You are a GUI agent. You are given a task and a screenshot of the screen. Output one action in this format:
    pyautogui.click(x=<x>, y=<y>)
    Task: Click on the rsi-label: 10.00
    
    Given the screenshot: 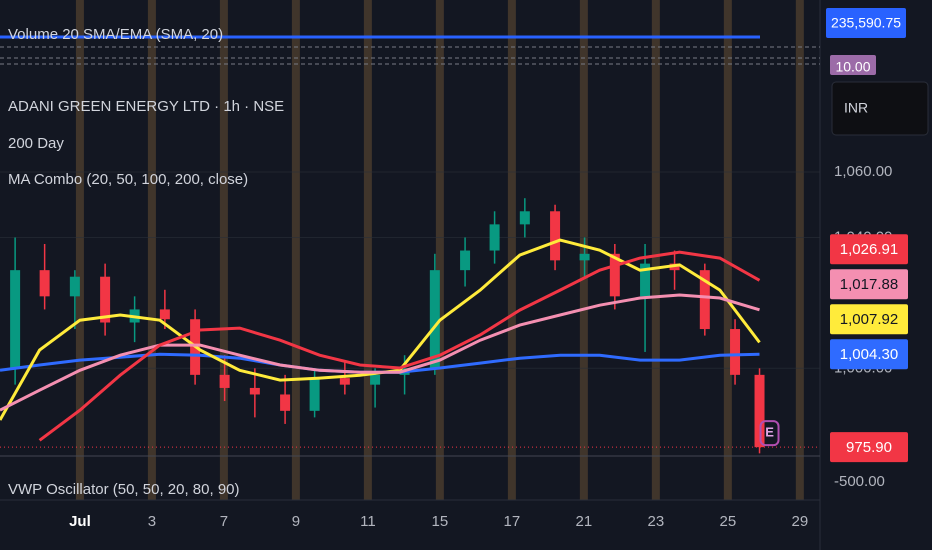 What is the action you would take?
    pyautogui.click(x=852, y=67)
    